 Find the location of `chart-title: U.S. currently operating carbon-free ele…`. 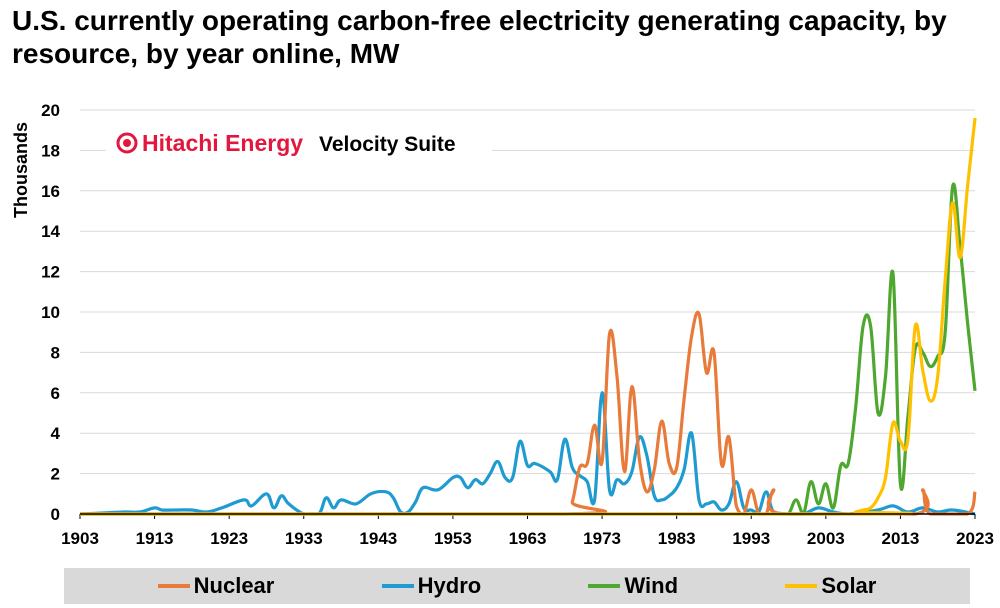

chart-title: U.S. currently operating carbon-free ele… is located at coordinates (479, 37).